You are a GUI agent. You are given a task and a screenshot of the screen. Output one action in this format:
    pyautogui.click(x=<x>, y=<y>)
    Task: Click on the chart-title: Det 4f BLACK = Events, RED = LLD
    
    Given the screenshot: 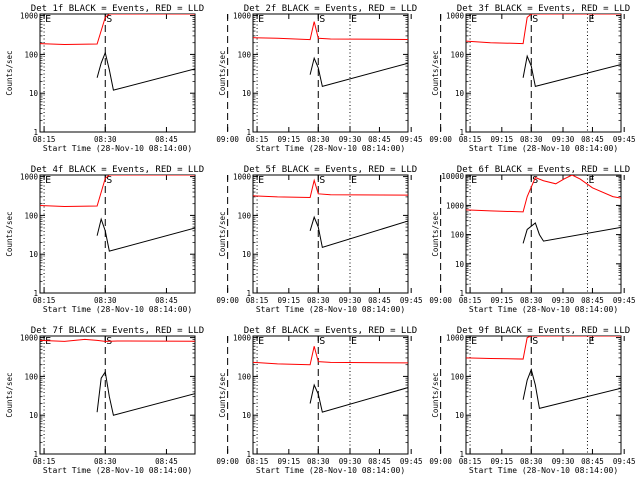 What is the action you would take?
    pyautogui.click(x=117, y=170)
    